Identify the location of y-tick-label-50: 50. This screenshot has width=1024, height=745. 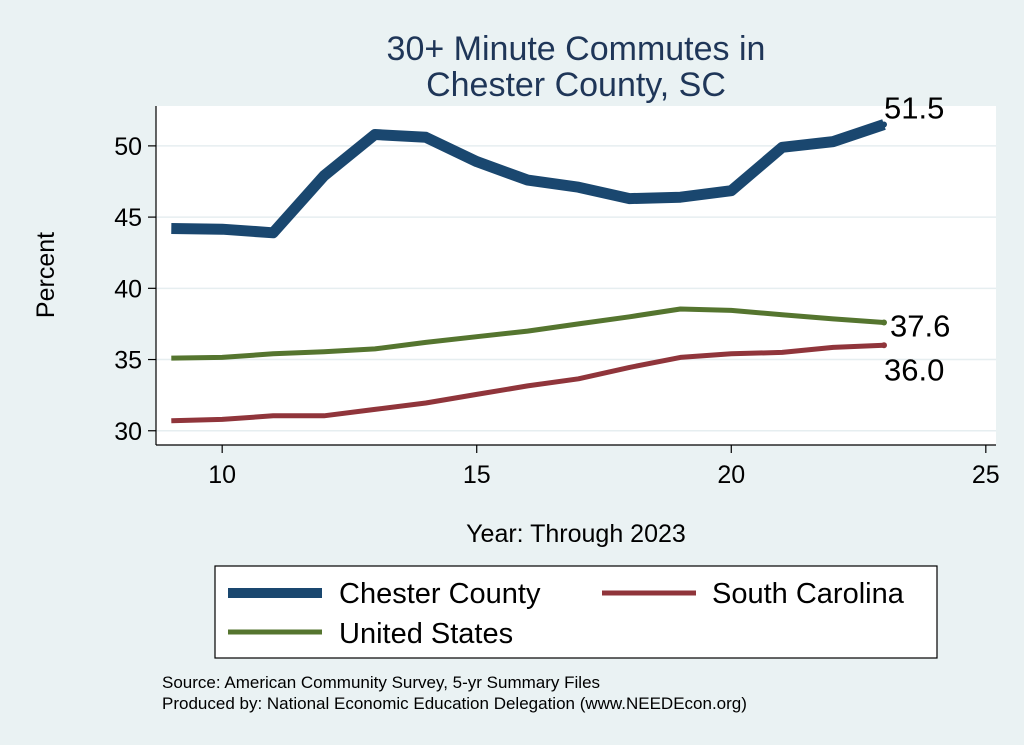
(128, 147).